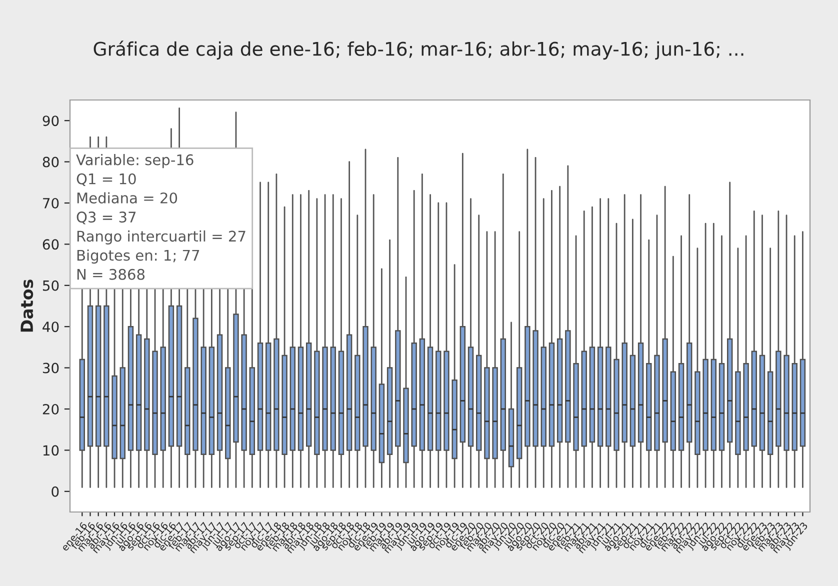 The width and height of the screenshot is (838, 586). I want to click on y-tick-label: 40, so click(50, 327).